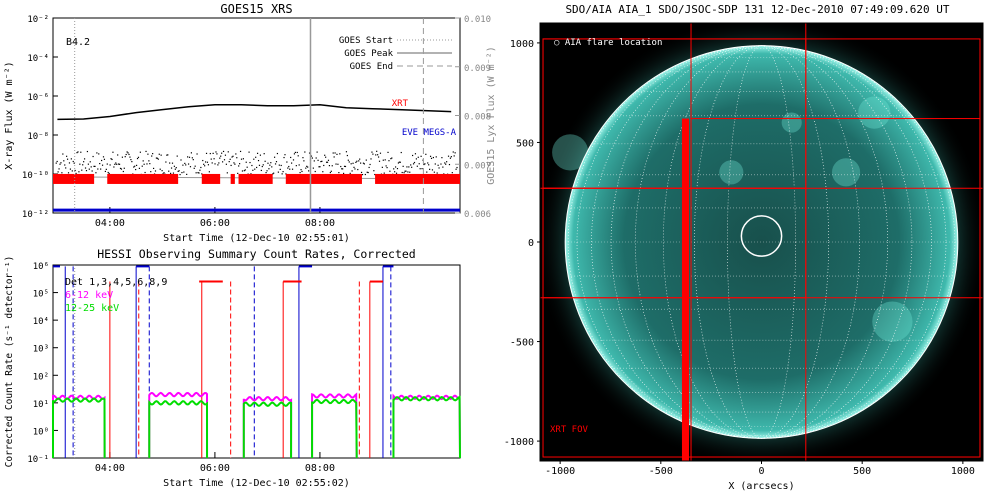 The image size is (1000, 500). I want to click on goes-ytick-label: 10⁻⁴, so click(38, 59).